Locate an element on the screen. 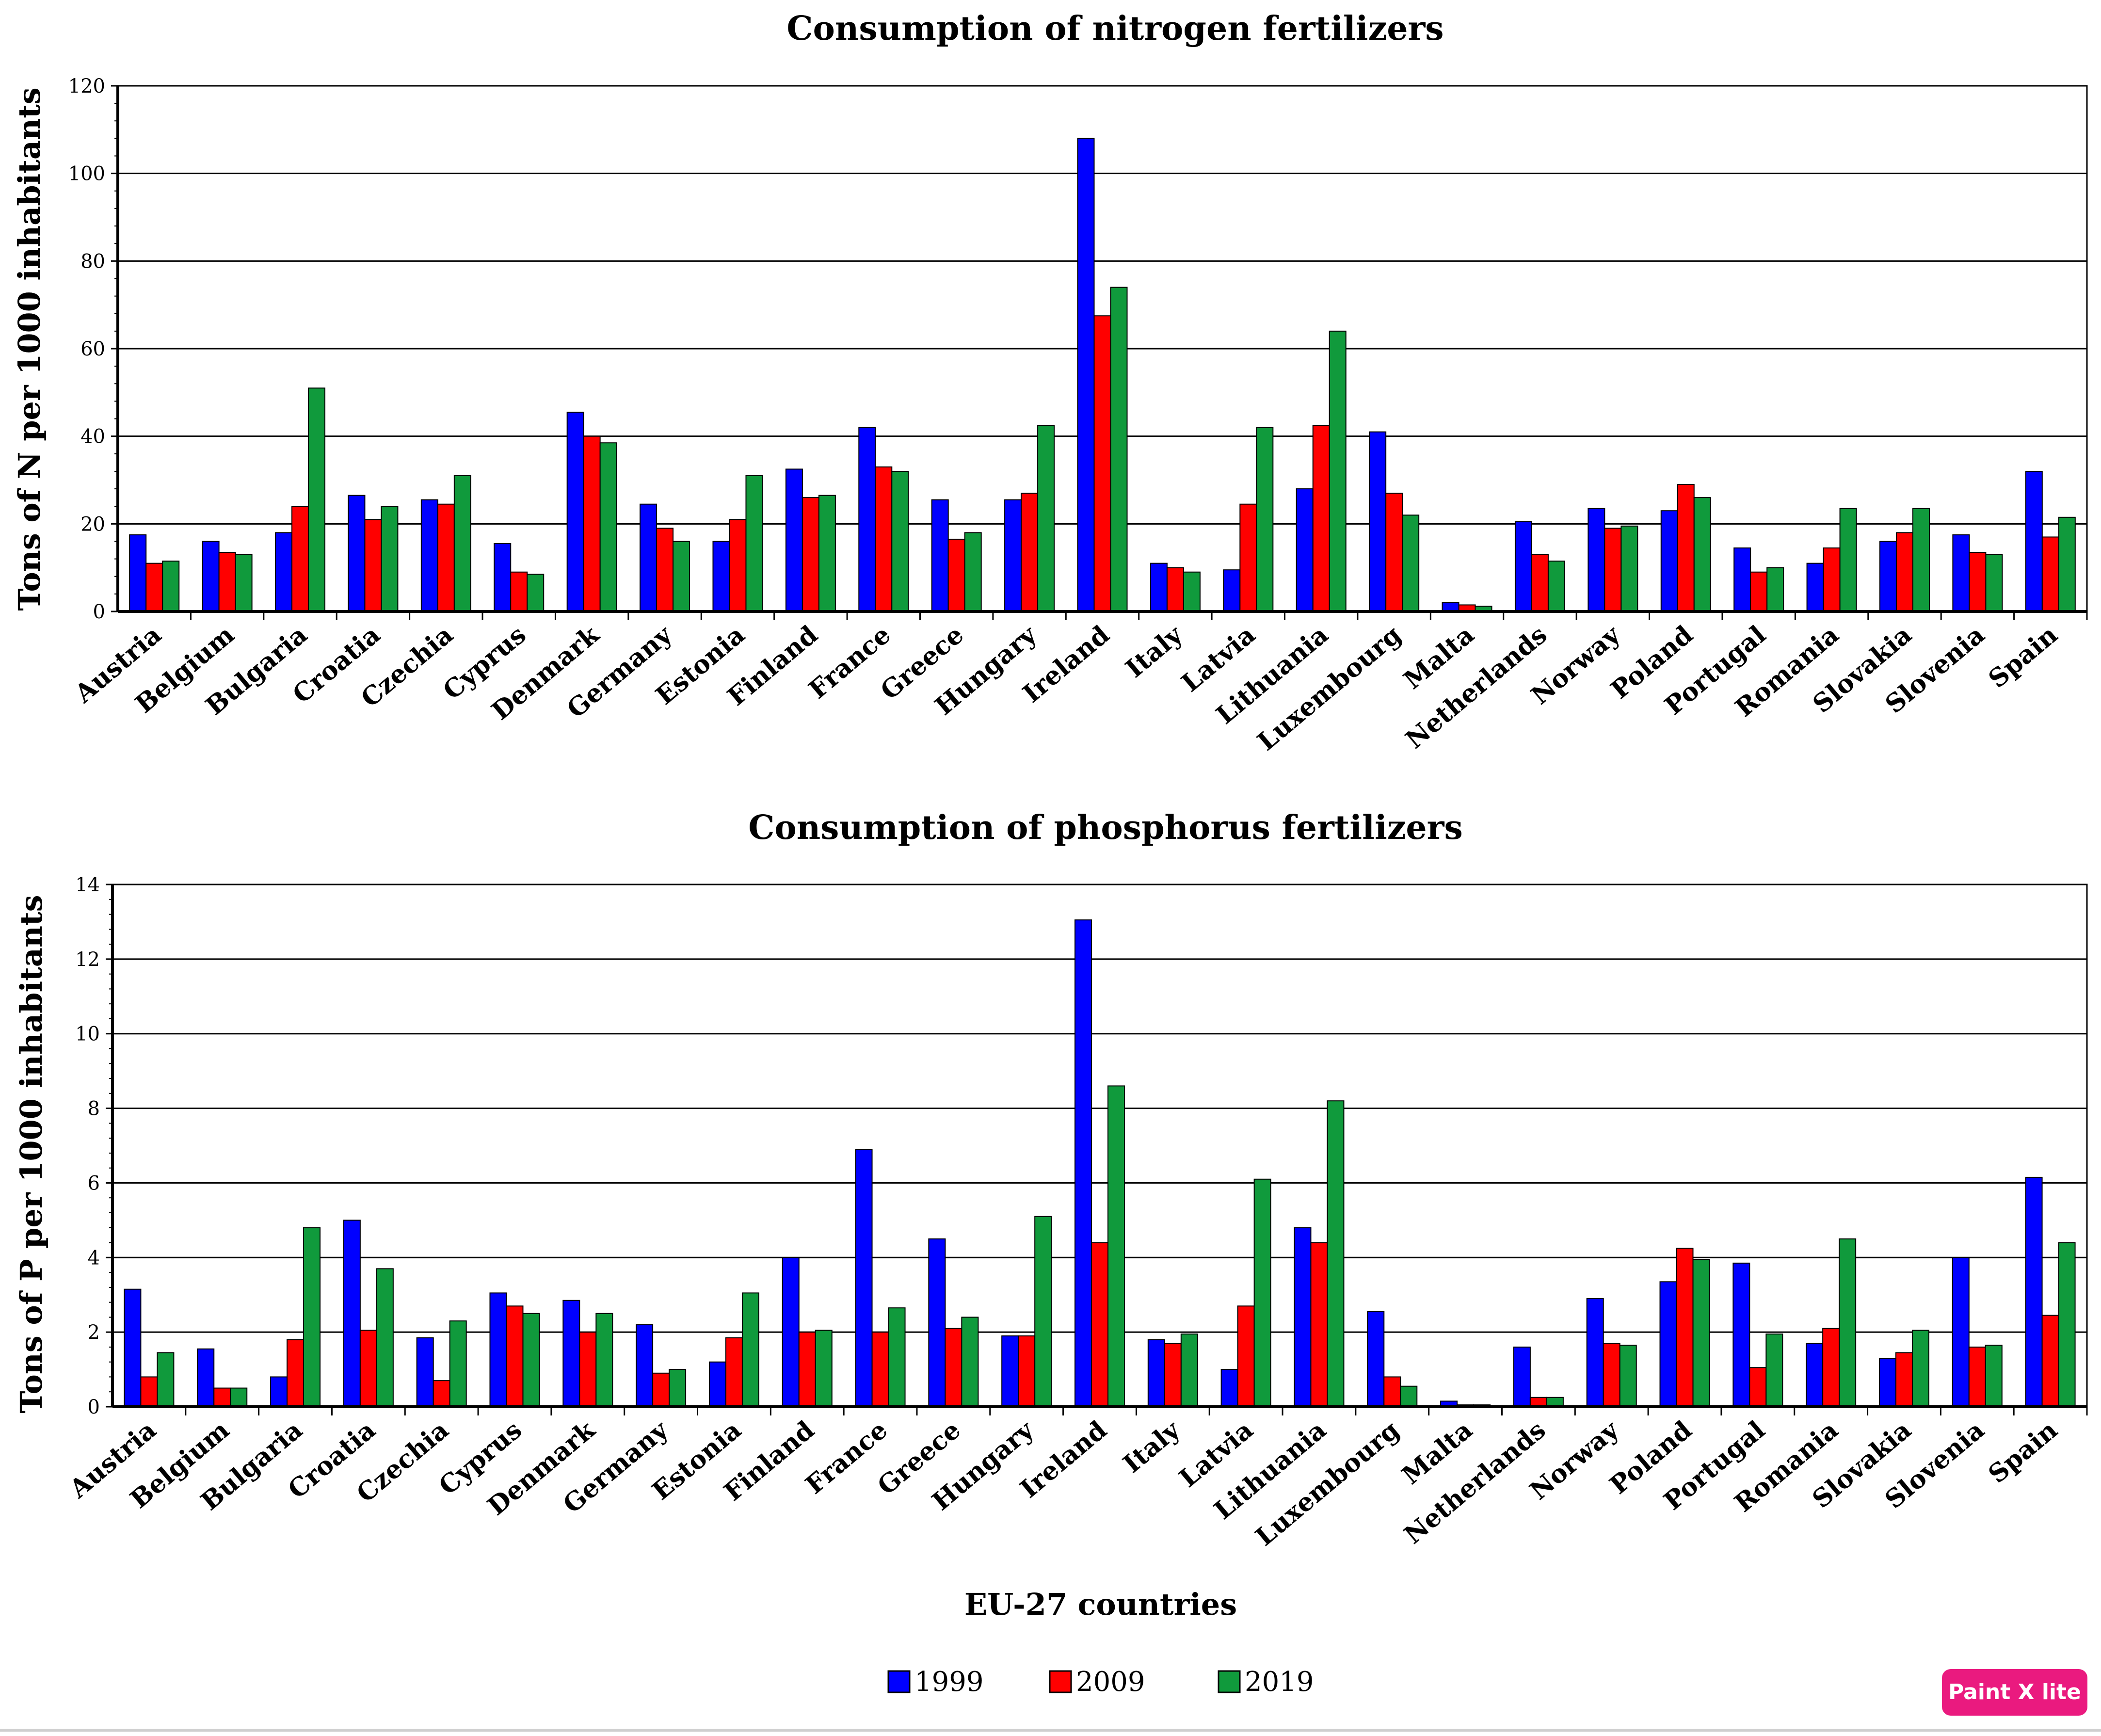 This screenshot has width=2101, height=1736. bar-belgium-2019 is located at coordinates (239, 1397).